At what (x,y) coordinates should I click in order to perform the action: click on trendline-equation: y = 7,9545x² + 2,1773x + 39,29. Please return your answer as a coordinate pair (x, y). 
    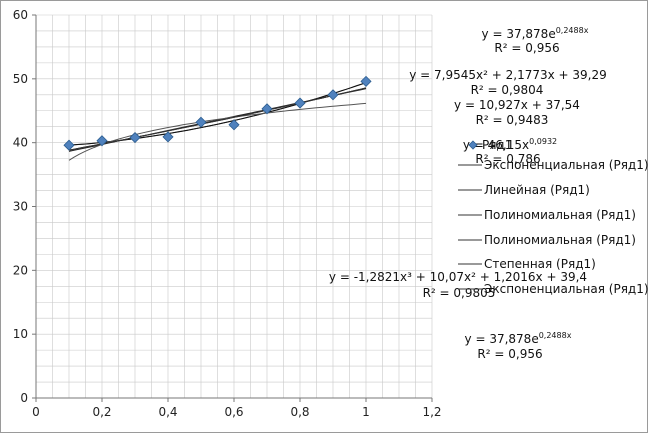
    Looking at the image, I should click on (508, 75).